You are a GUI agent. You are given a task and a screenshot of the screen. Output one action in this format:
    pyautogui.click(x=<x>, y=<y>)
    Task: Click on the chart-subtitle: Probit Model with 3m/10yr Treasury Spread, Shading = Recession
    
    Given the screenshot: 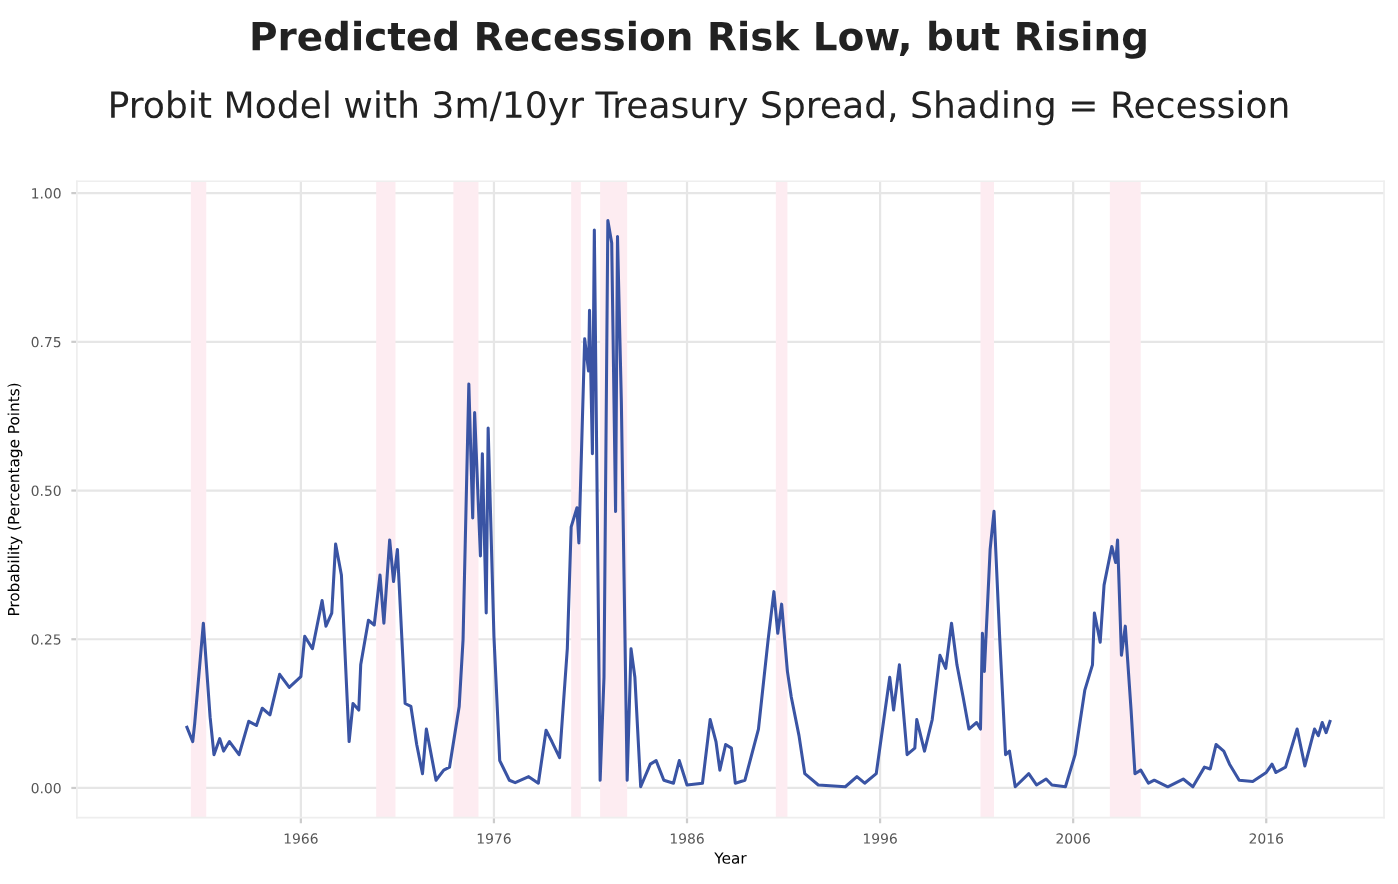 What is the action you would take?
    pyautogui.click(x=699, y=108)
    